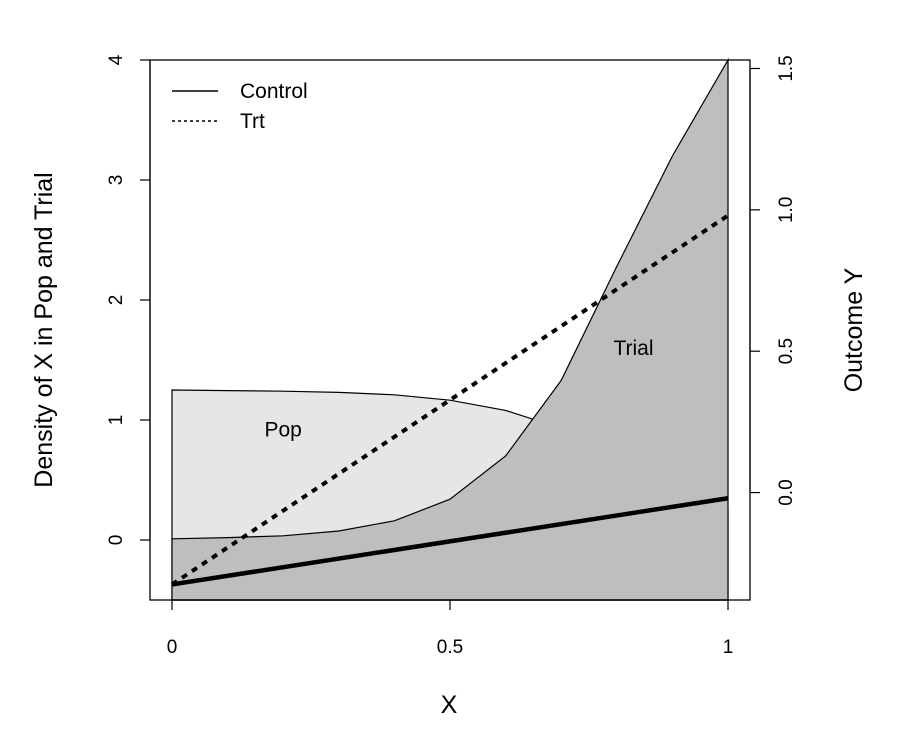 The width and height of the screenshot is (900, 750). What do you see at coordinates (252, 121) in the screenshot?
I see `legend-label-trt: Trt` at bounding box center [252, 121].